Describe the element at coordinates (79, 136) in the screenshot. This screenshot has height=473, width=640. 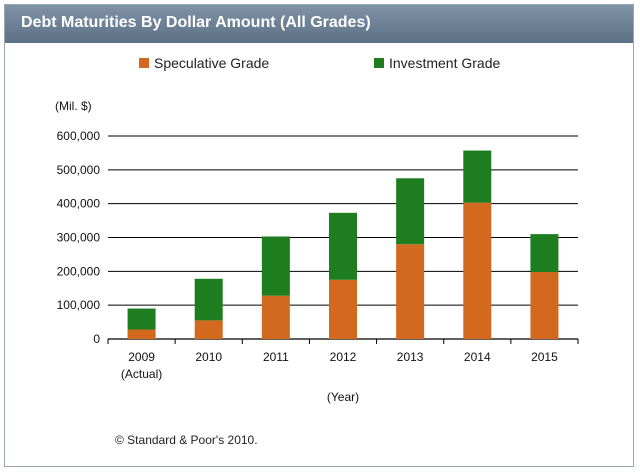
I see `y-tick-label: 600,000` at that location.